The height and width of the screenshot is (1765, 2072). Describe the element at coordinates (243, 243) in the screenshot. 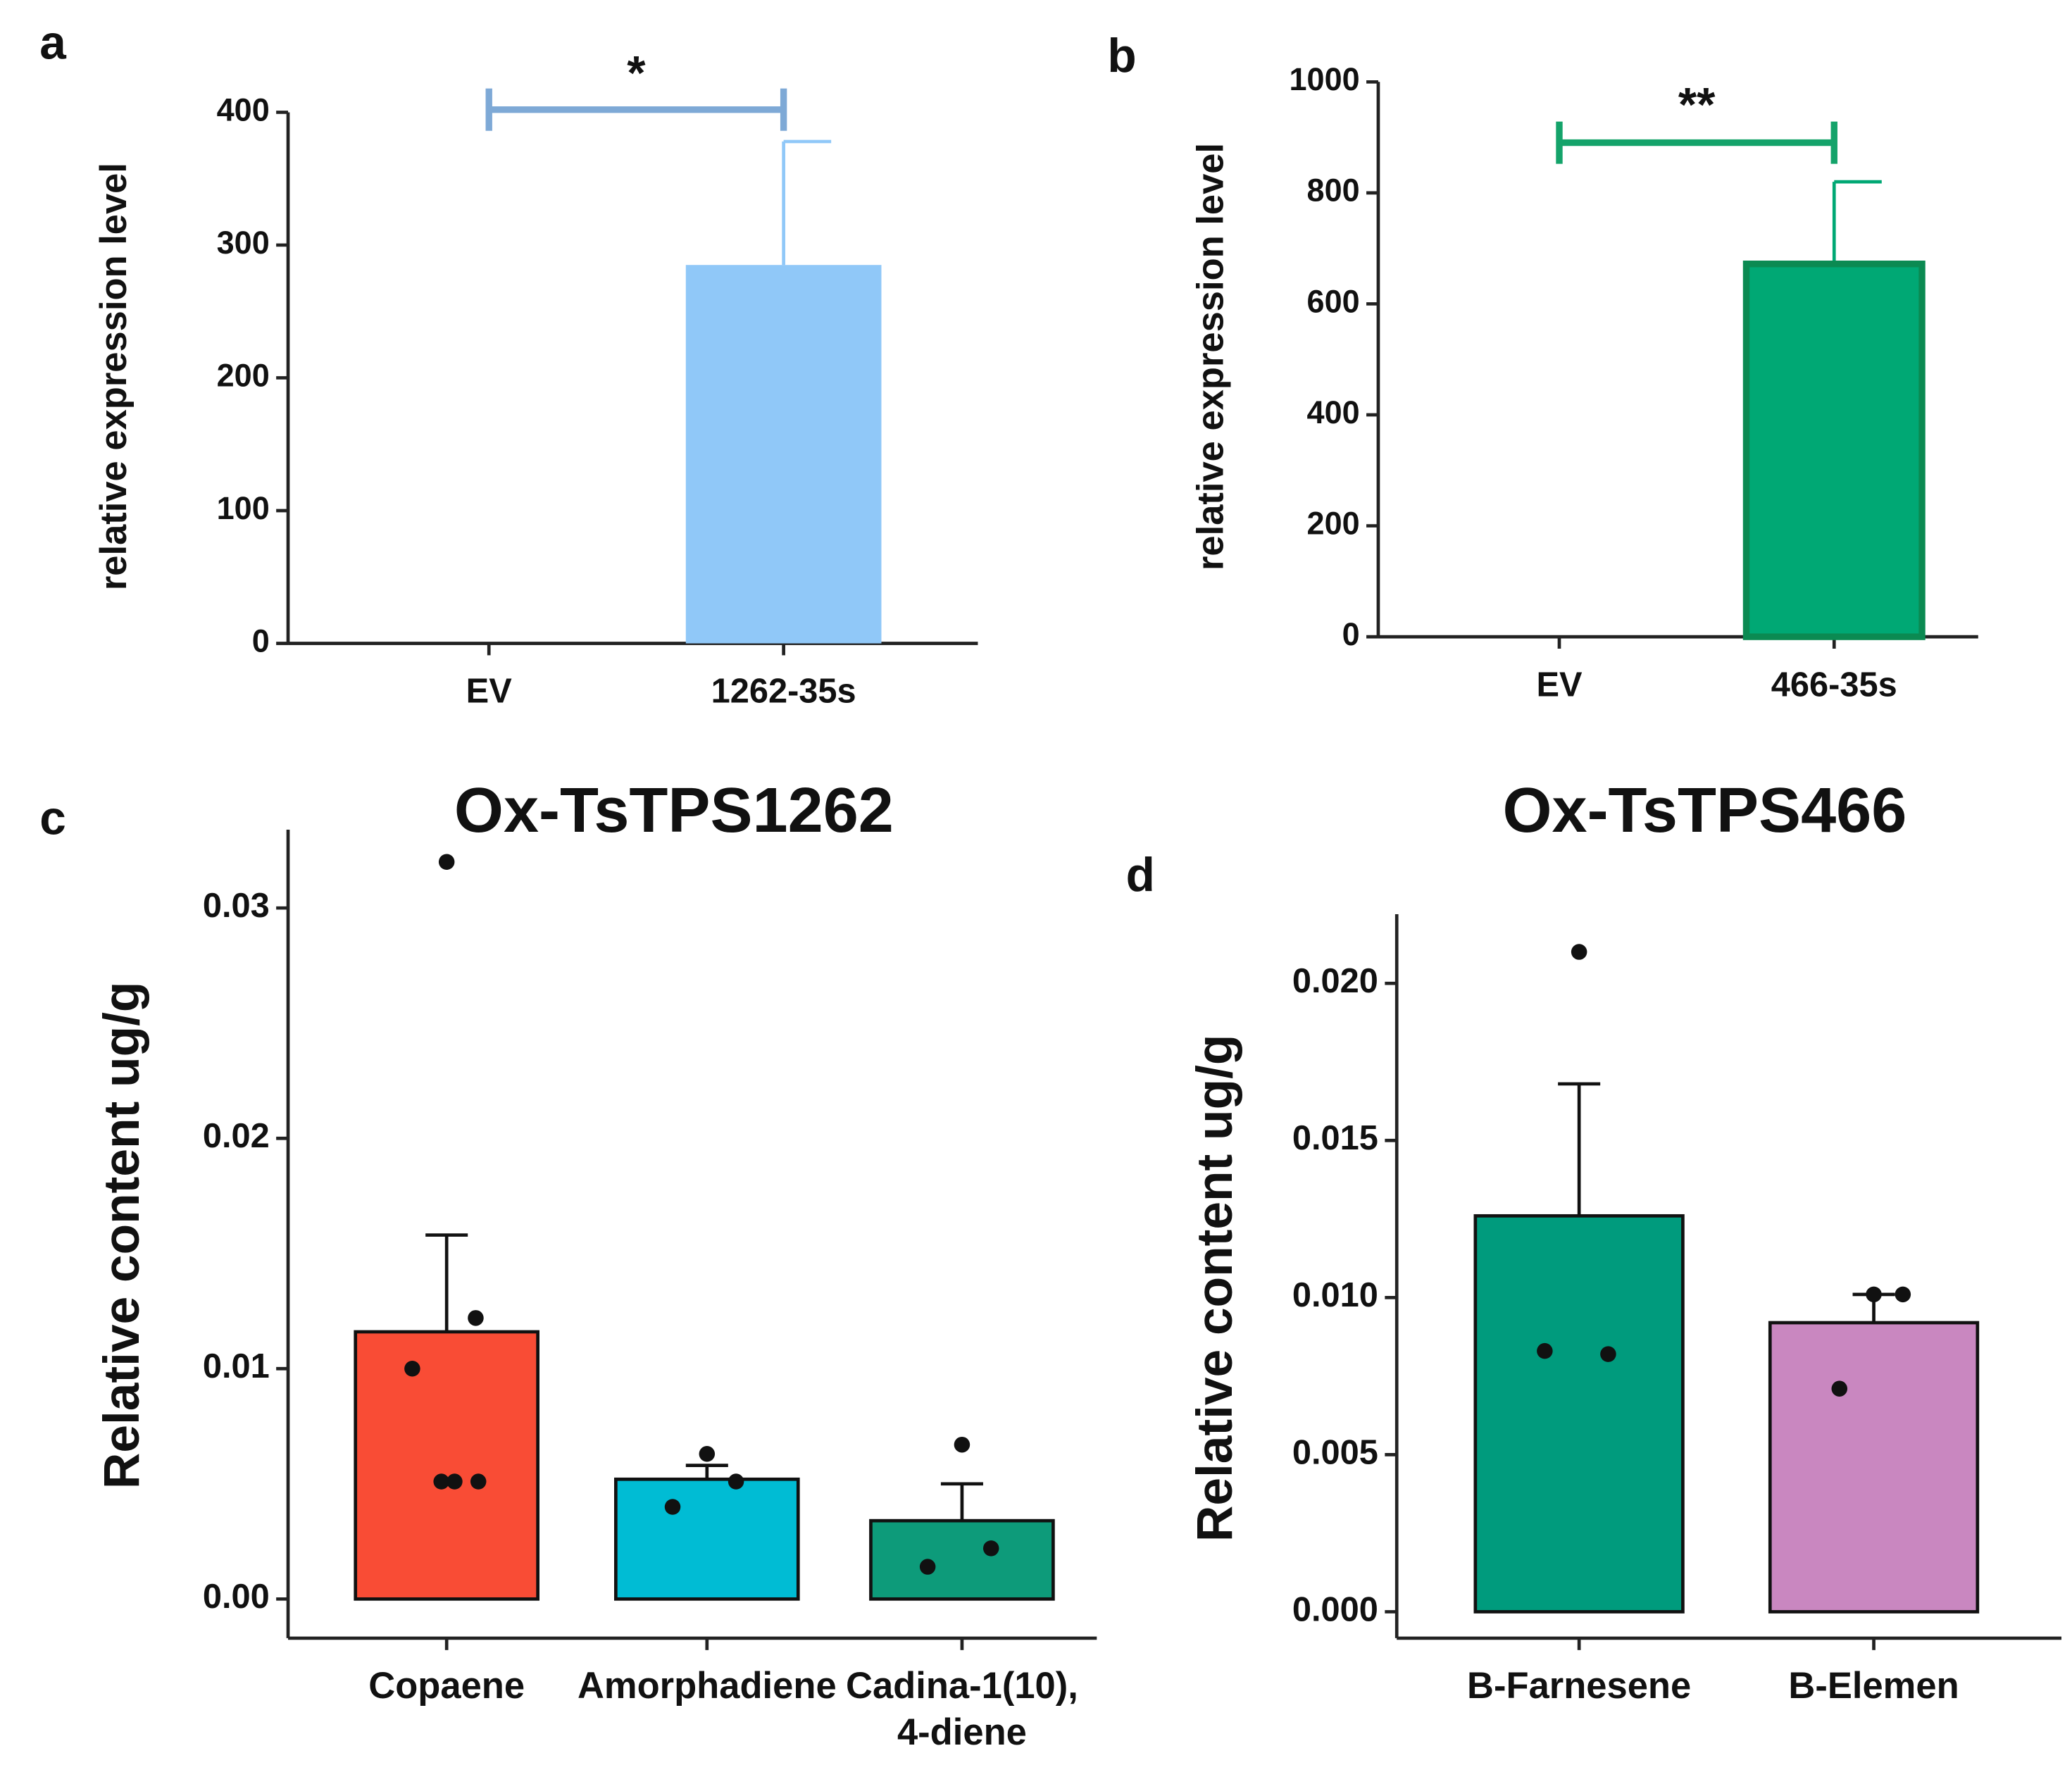

I see `y-tick-label: 300` at that location.